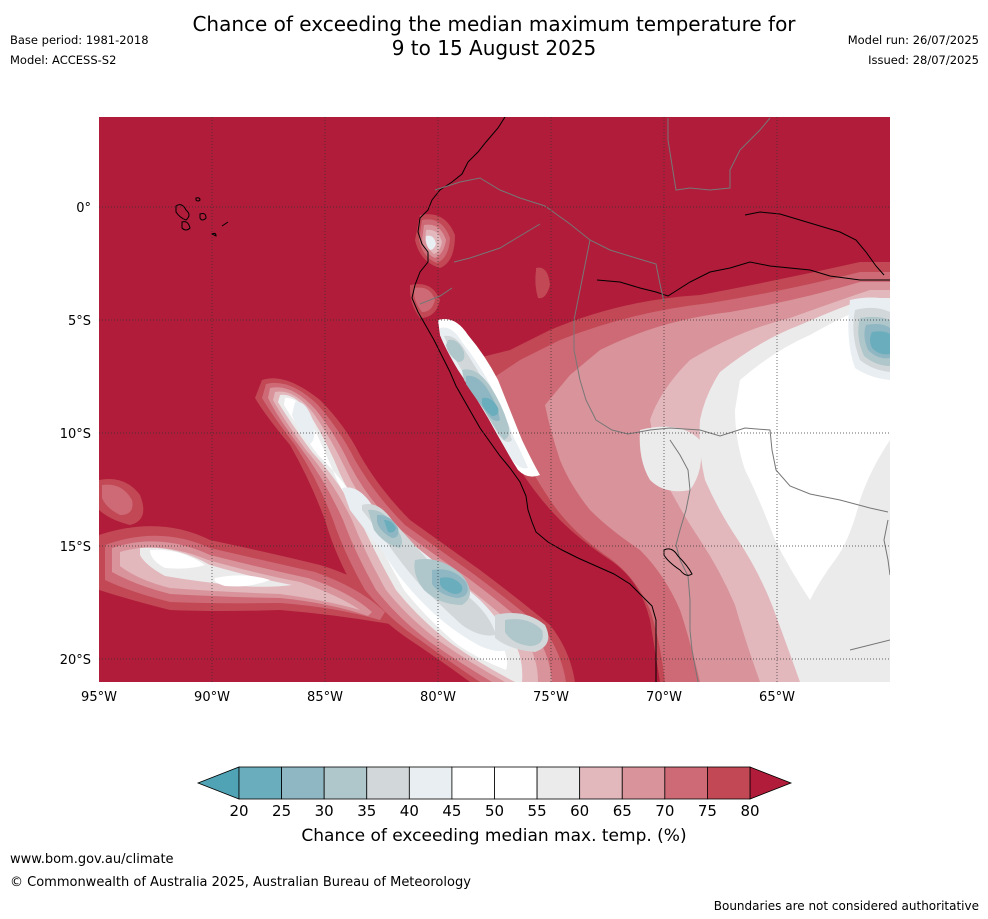 The image size is (988, 919). I want to click on lat-label: 5°S, so click(79, 321).